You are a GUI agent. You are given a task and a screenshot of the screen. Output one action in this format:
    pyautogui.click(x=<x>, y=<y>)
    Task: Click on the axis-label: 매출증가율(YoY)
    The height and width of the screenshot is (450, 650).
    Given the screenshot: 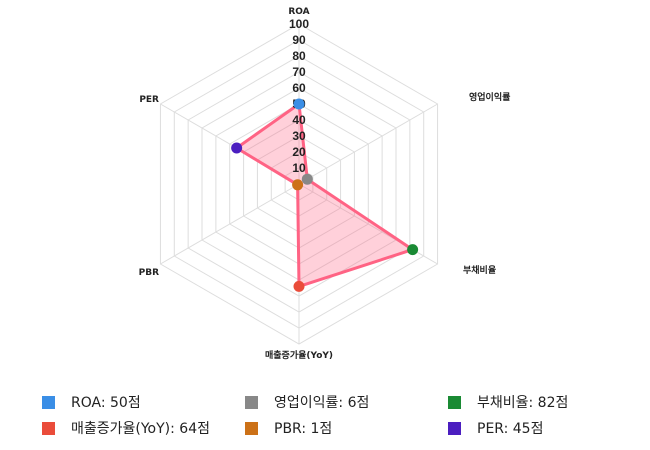 What is the action you would take?
    pyautogui.click(x=299, y=355)
    